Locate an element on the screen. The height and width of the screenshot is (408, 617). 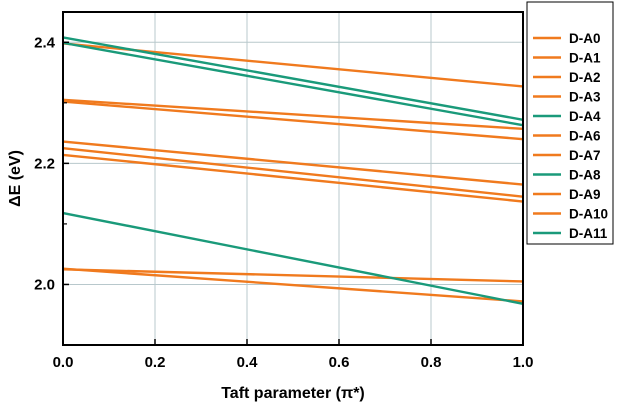
series-line-d-a7 is located at coordinates (293, 178).